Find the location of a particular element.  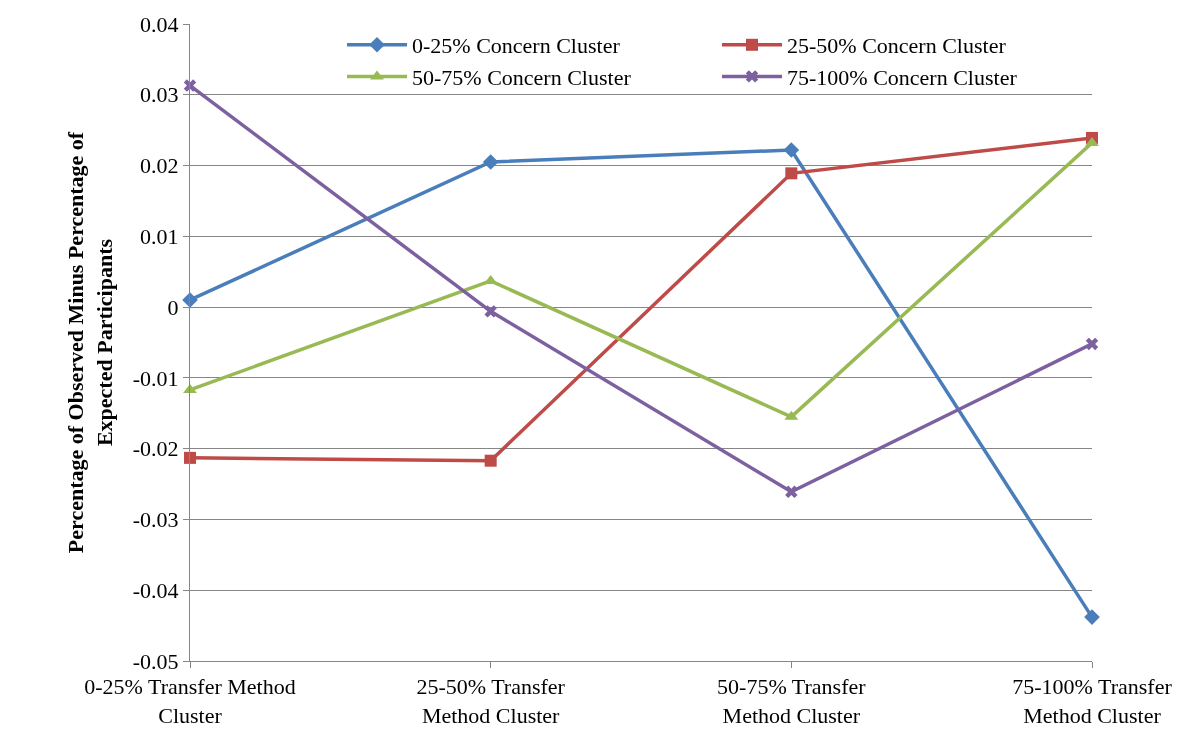

y-tick-label: -0.02 is located at coordinates (155, 449).